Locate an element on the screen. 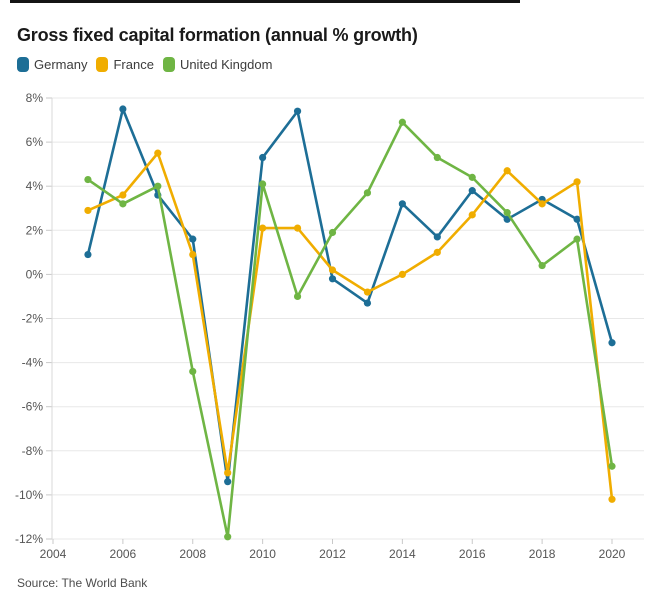  legend-item-france: France is located at coordinates (125, 64).